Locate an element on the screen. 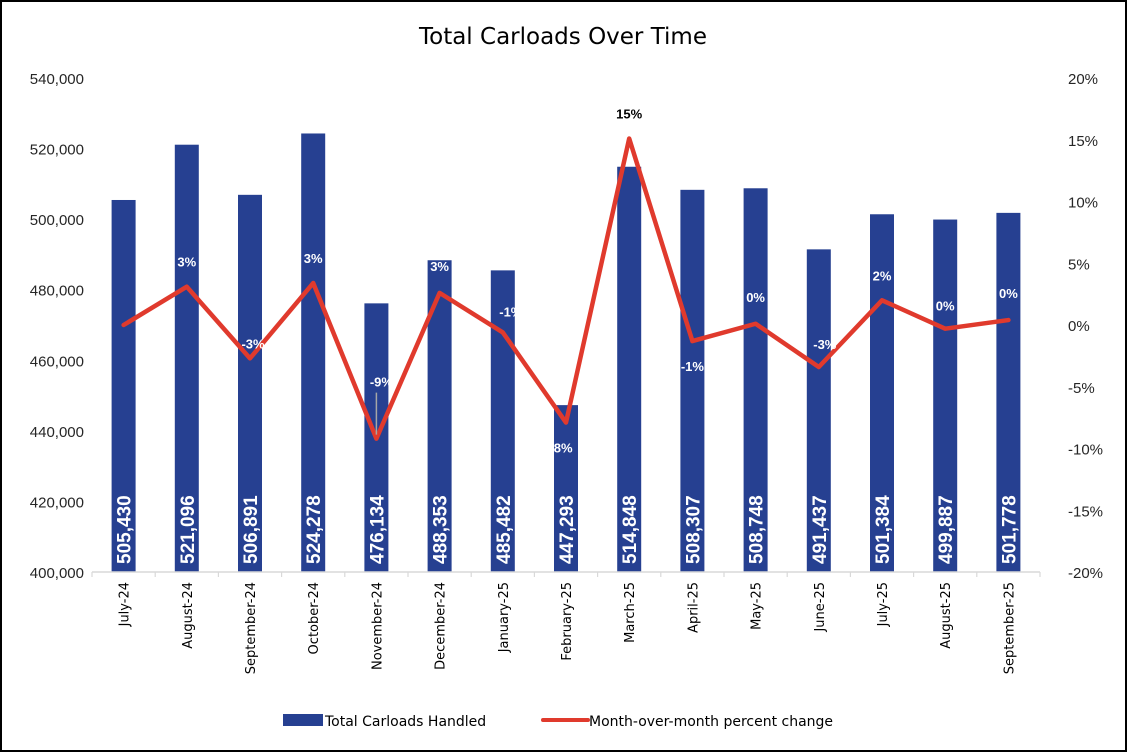  right-axis-tick-label: 15% is located at coordinates (1083, 141).